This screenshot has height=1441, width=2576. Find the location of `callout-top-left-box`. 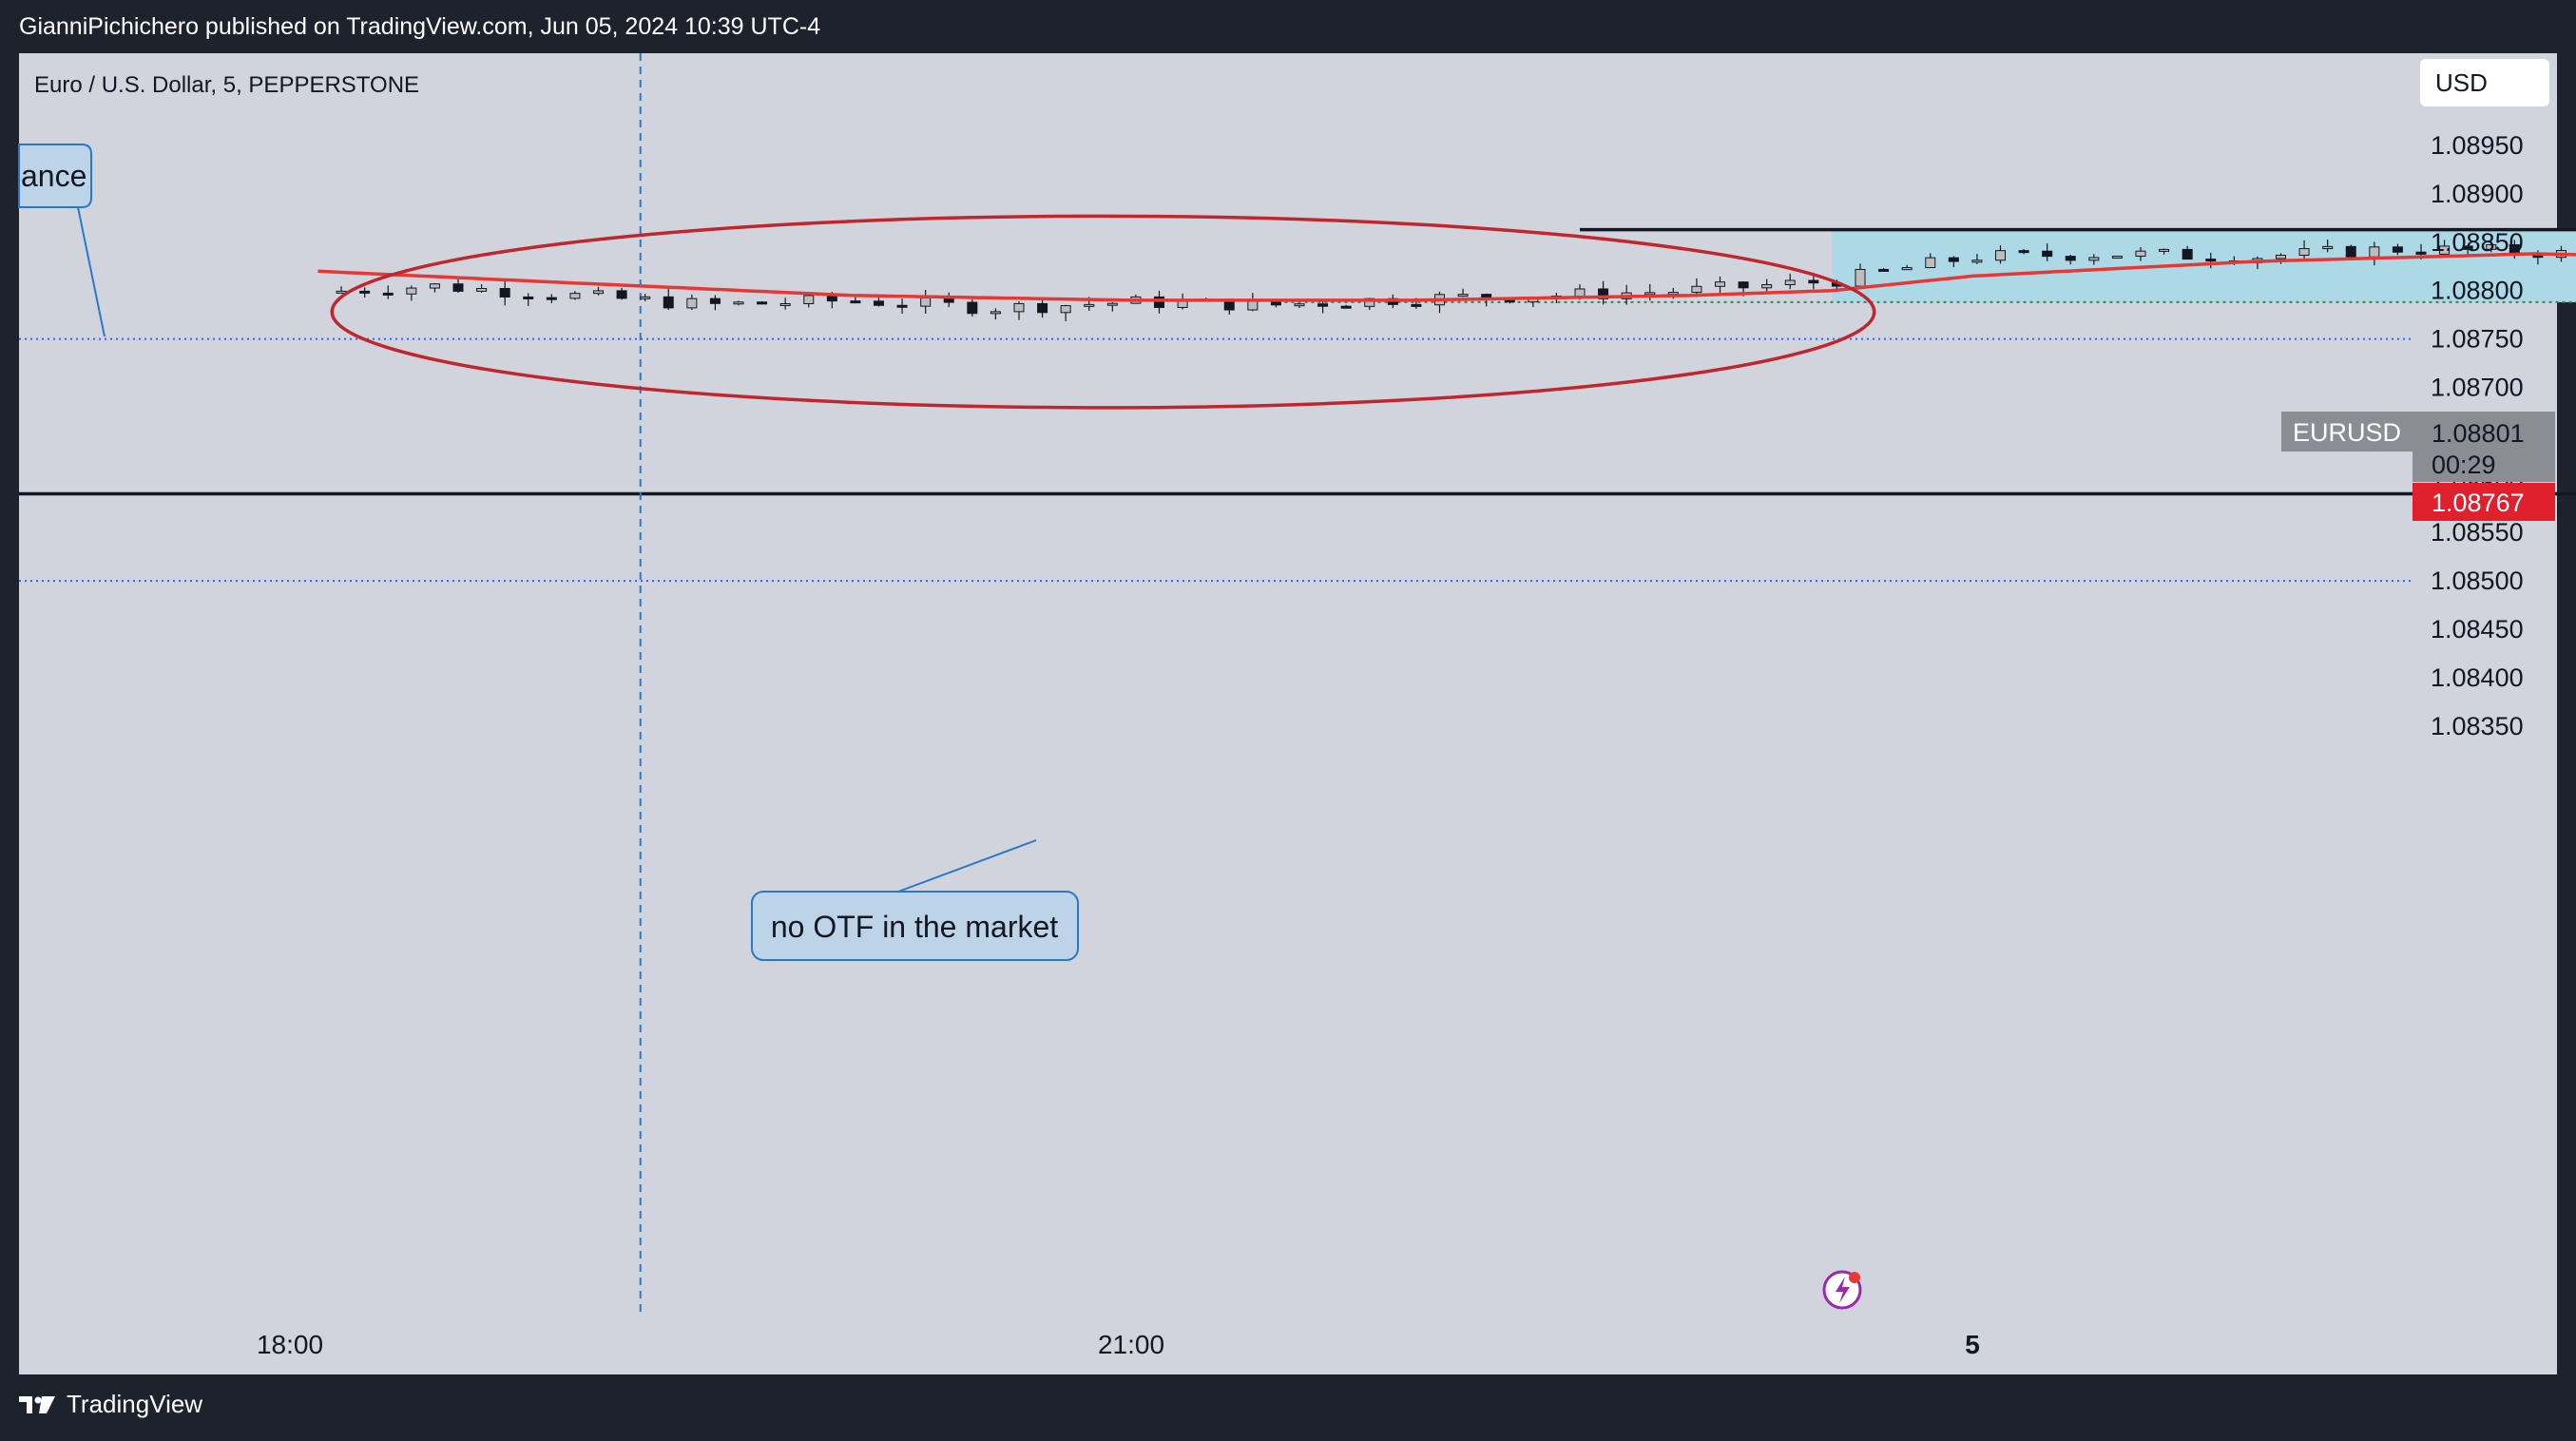

callout-top-left-box is located at coordinates (55, 176).